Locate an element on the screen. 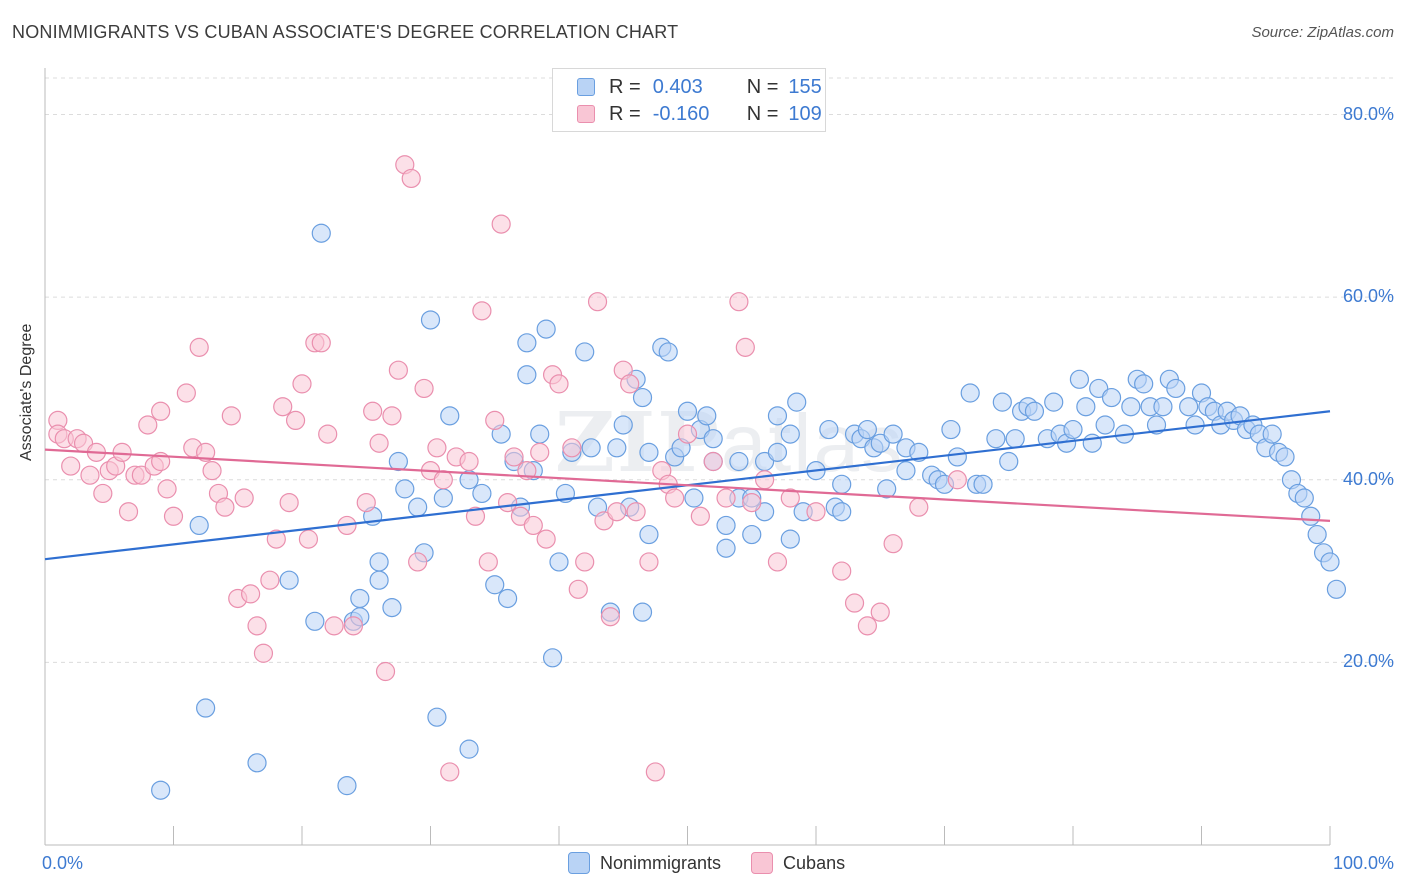 This screenshot has width=1406, height=892. legend-row-nonimmigrants: R = 0.403 N = 155 is located at coordinates (699, 87).